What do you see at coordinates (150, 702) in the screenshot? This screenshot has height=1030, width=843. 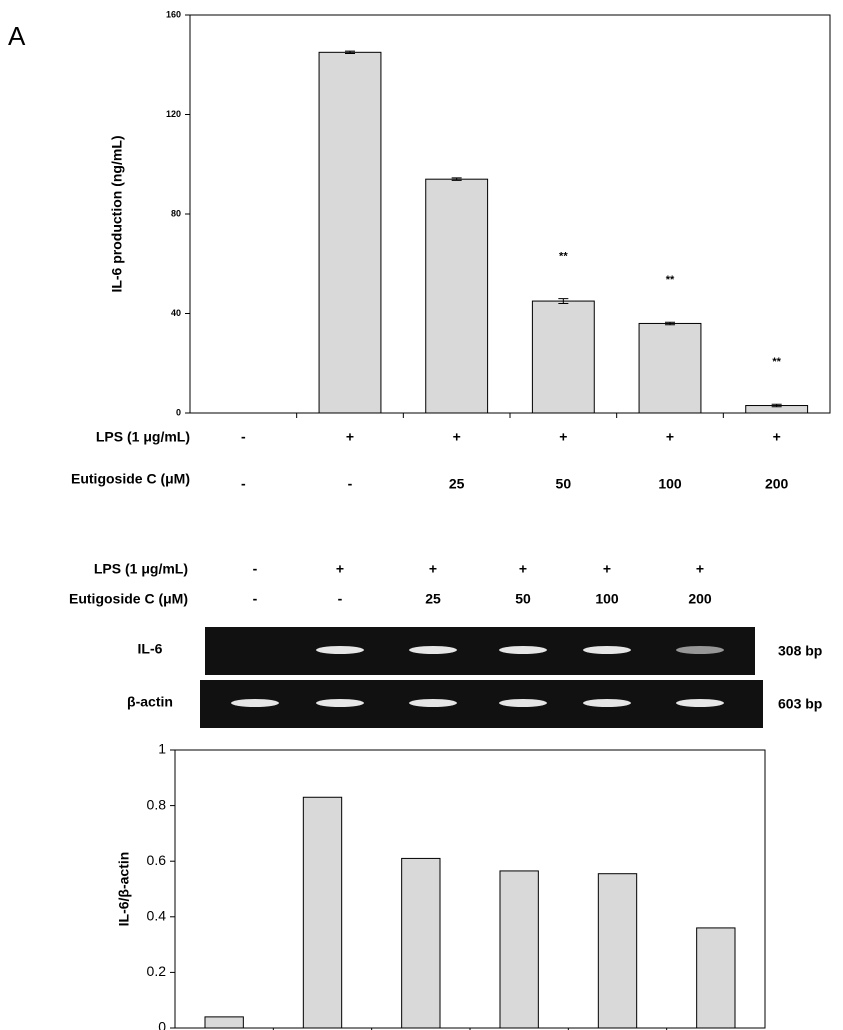 I see `gel-label: β-actin` at bounding box center [150, 702].